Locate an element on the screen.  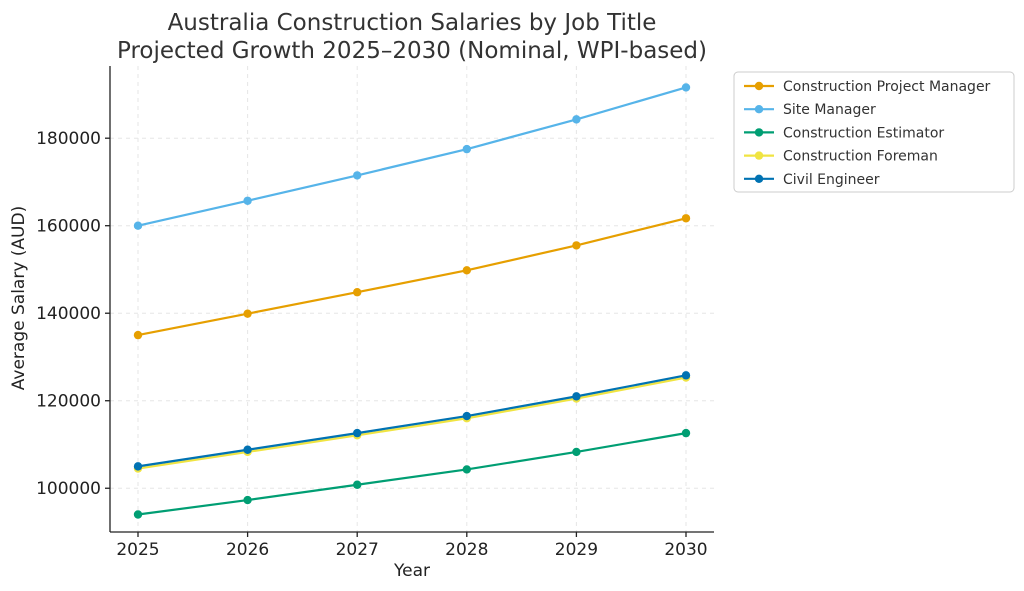
x-tick-label: 2025 is located at coordinates (137, 550).